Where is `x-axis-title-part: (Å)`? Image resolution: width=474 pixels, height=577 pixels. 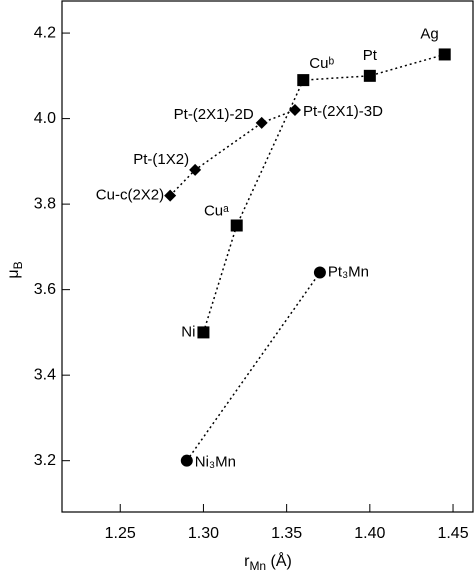 x-axis-title-part: (Å) is located at coordinates (279, 560).